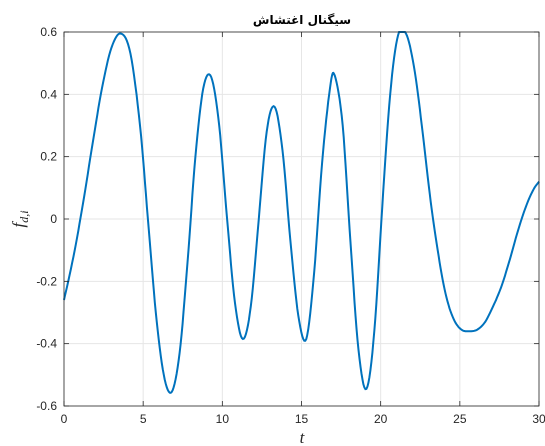 The width and height of the screenshot is (545, 446). I want to click on x-tick-label: 0, so click(64, 419).